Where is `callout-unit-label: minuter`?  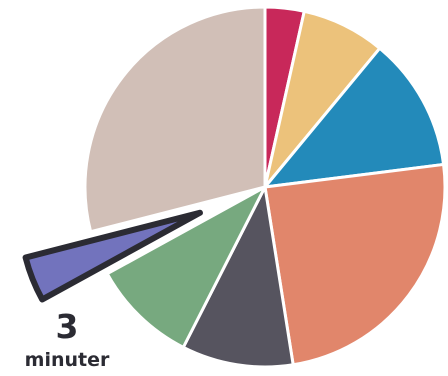
callout-unit-label: minuter is located at coordinates (67, 360).